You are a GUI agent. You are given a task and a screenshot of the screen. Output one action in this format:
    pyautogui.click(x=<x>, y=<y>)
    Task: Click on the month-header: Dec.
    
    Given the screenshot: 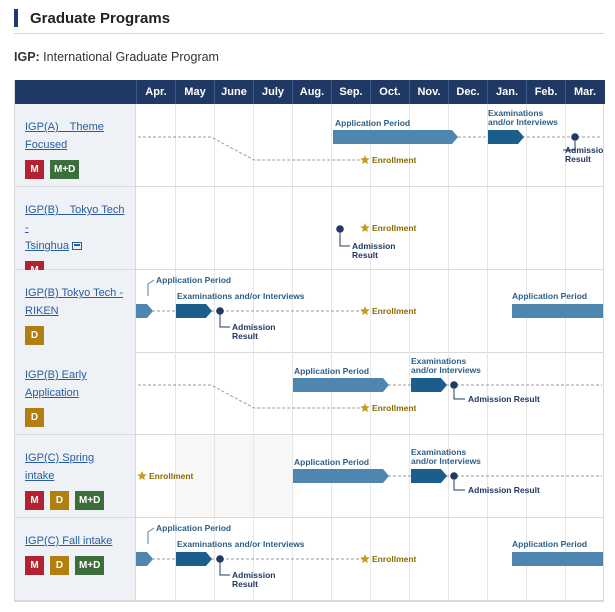 What is the action you would take?
    pyautogui.click(x=467, y=92)
    